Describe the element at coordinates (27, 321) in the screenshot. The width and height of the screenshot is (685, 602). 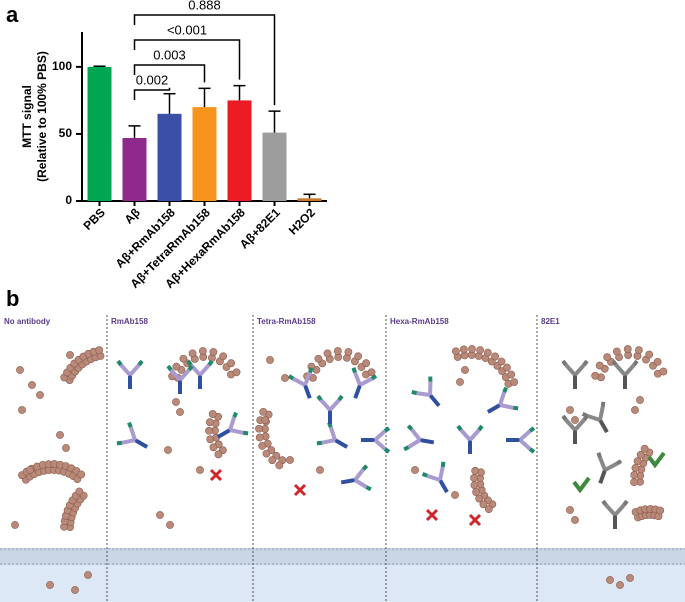
I see `panel-title: No antibody` at that location.